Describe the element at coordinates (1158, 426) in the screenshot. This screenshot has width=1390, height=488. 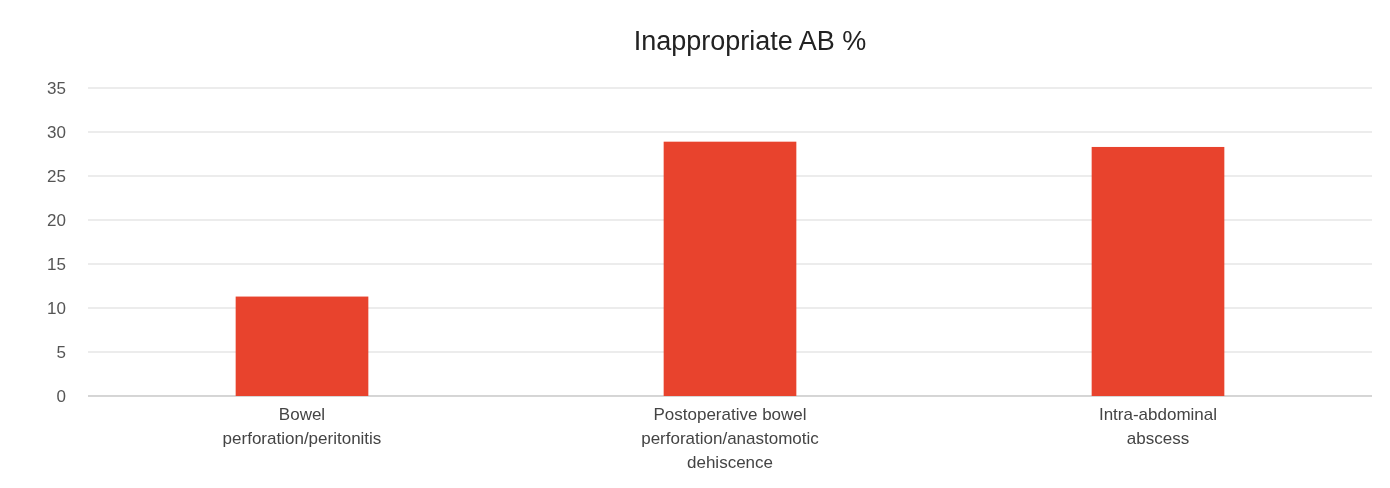
I see `x-tick-label: Intra-abdominal abscess` at that location.